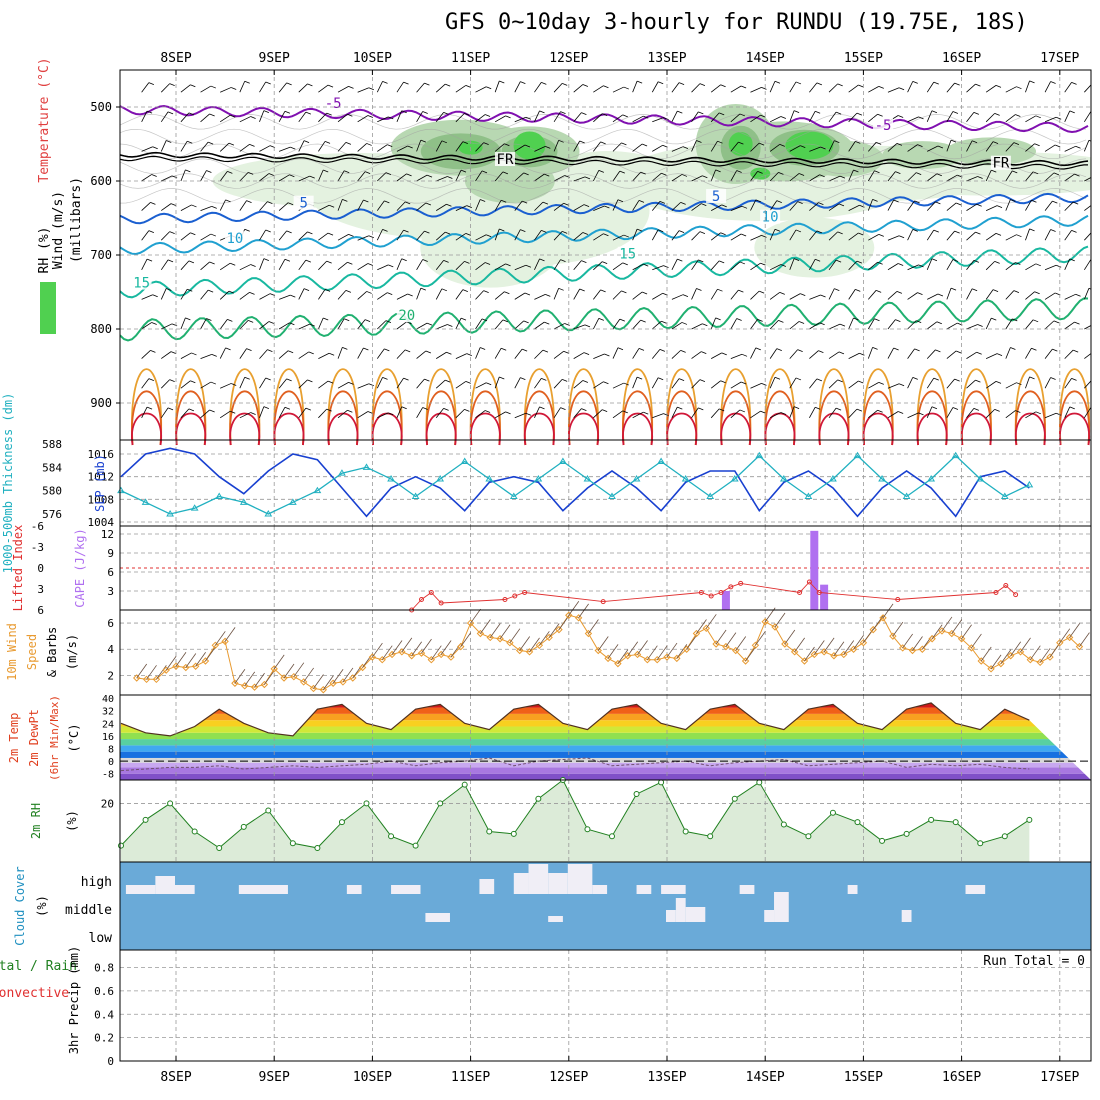  Describe the element at coordinates (38, 966) in the screenshot. I see `precip-label-total-rain: Total / Rain` at that location.